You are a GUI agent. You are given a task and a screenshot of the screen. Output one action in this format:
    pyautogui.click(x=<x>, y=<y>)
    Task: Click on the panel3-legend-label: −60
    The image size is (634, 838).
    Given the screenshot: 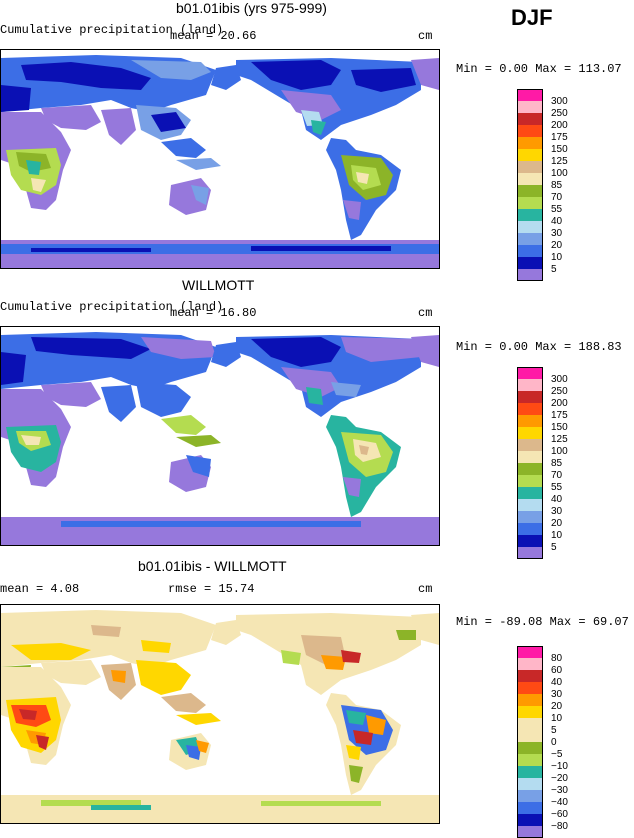 What is the action you would take?
    pyautogui.click(x=559, y=814)
    